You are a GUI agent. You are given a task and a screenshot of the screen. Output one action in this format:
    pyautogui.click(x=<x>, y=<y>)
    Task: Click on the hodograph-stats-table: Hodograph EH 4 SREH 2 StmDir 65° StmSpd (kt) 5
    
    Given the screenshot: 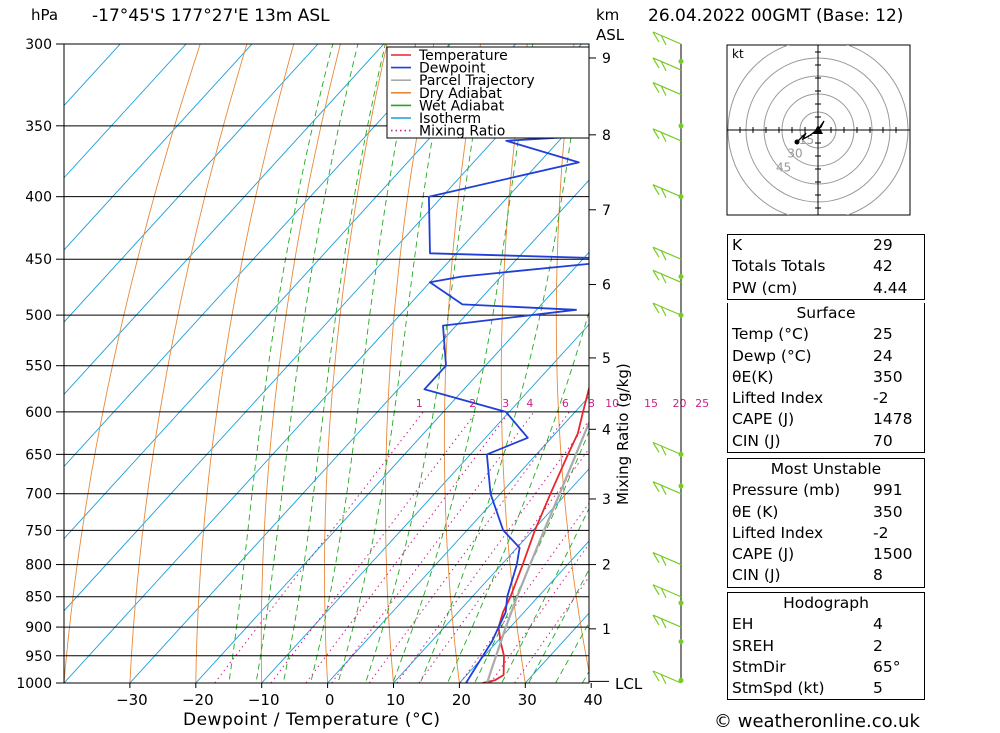 What is the action you would take?
    pyautogui.click(x=826, y=646)
    